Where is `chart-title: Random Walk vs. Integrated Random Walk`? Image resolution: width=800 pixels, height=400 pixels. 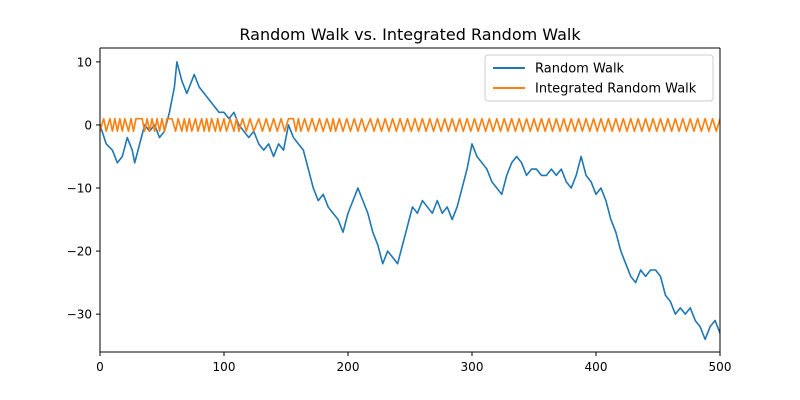
chart-title: Random Walk vs. Integrated Random Walk is located at coordinates (410, 34).